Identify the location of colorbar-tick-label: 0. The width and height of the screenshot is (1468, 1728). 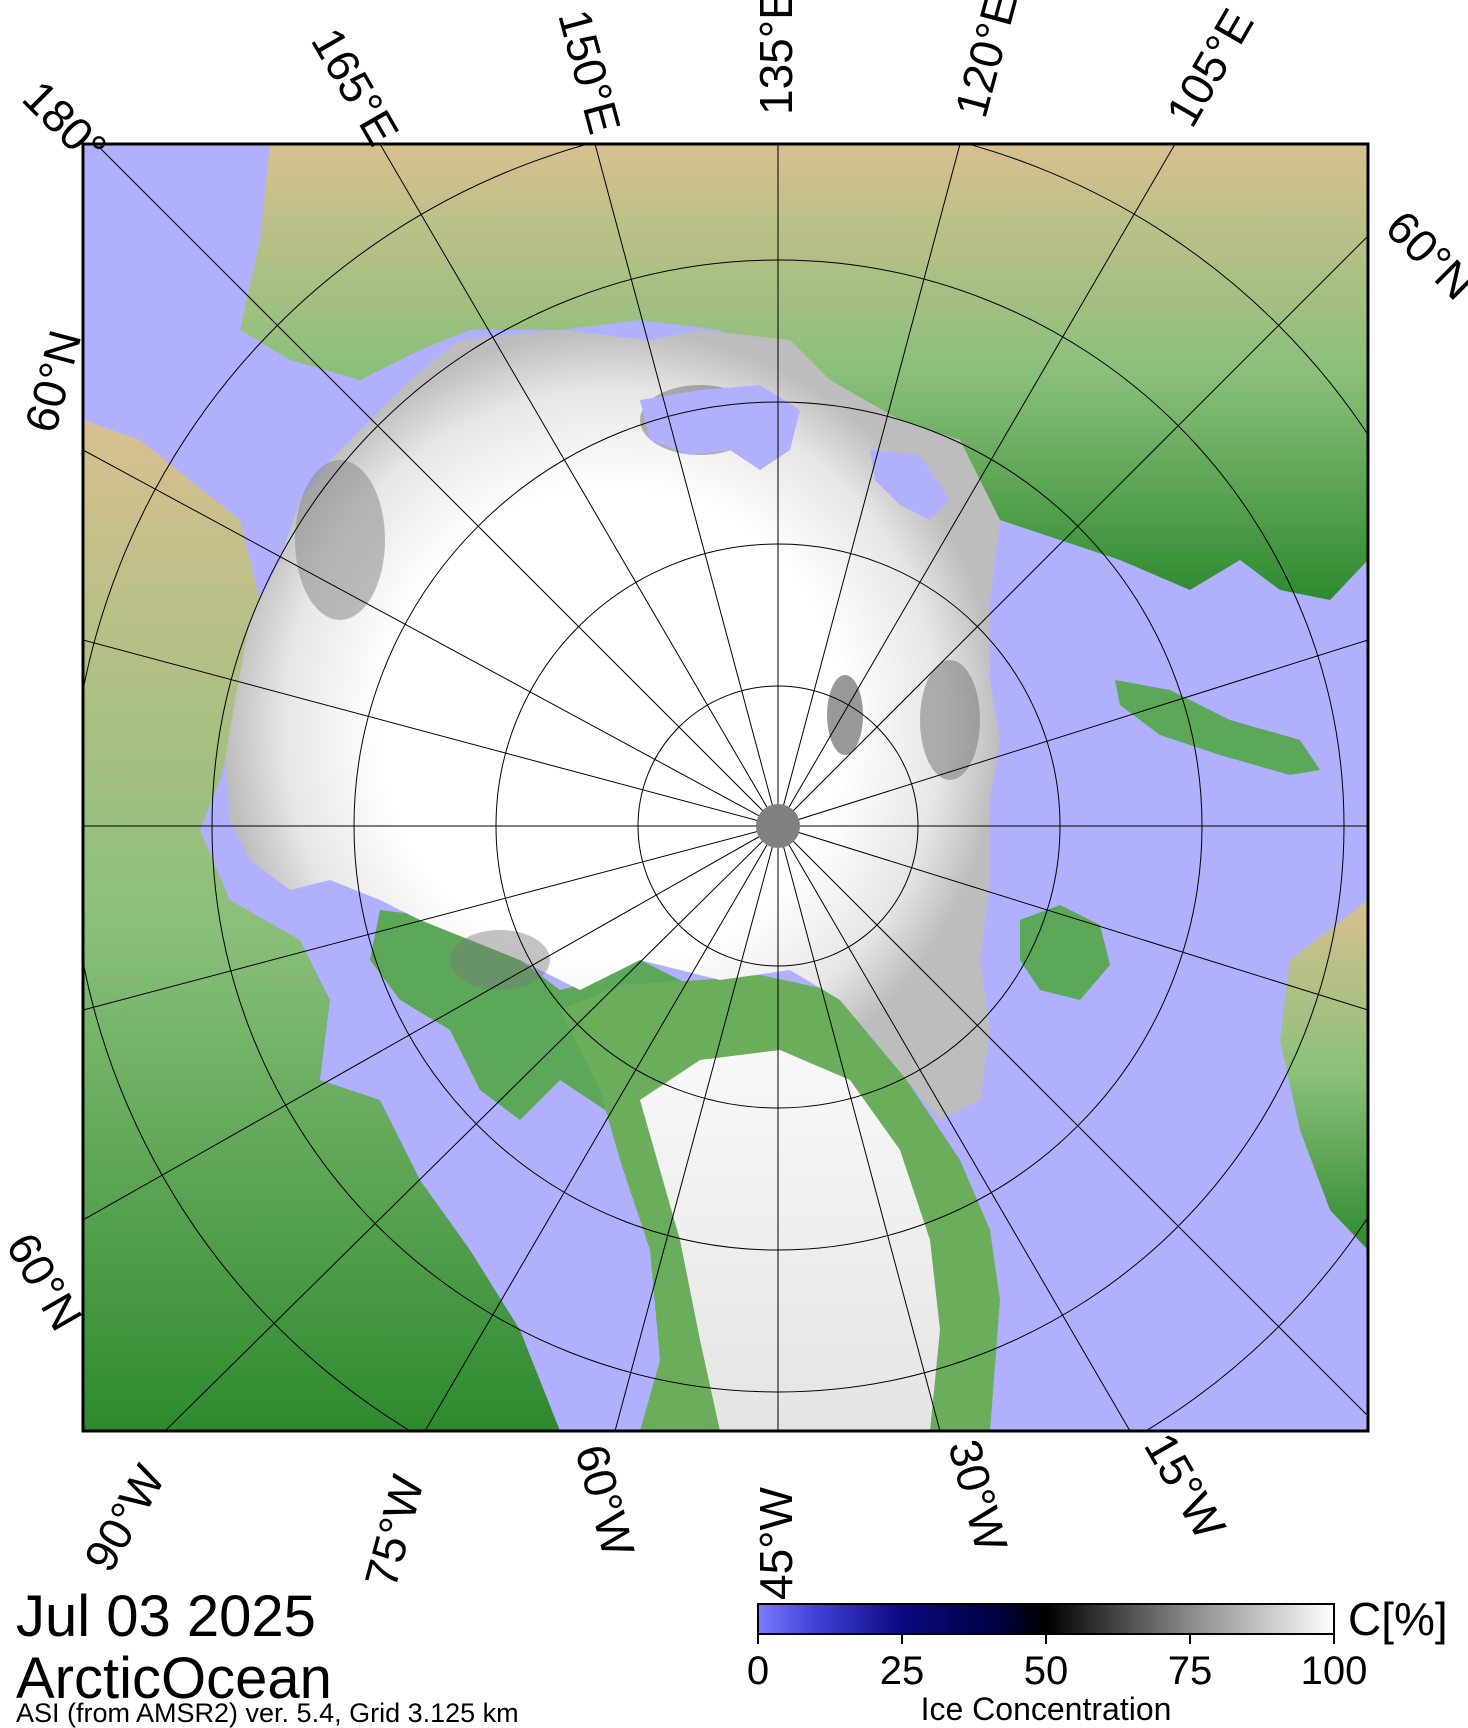
(758, 1671).